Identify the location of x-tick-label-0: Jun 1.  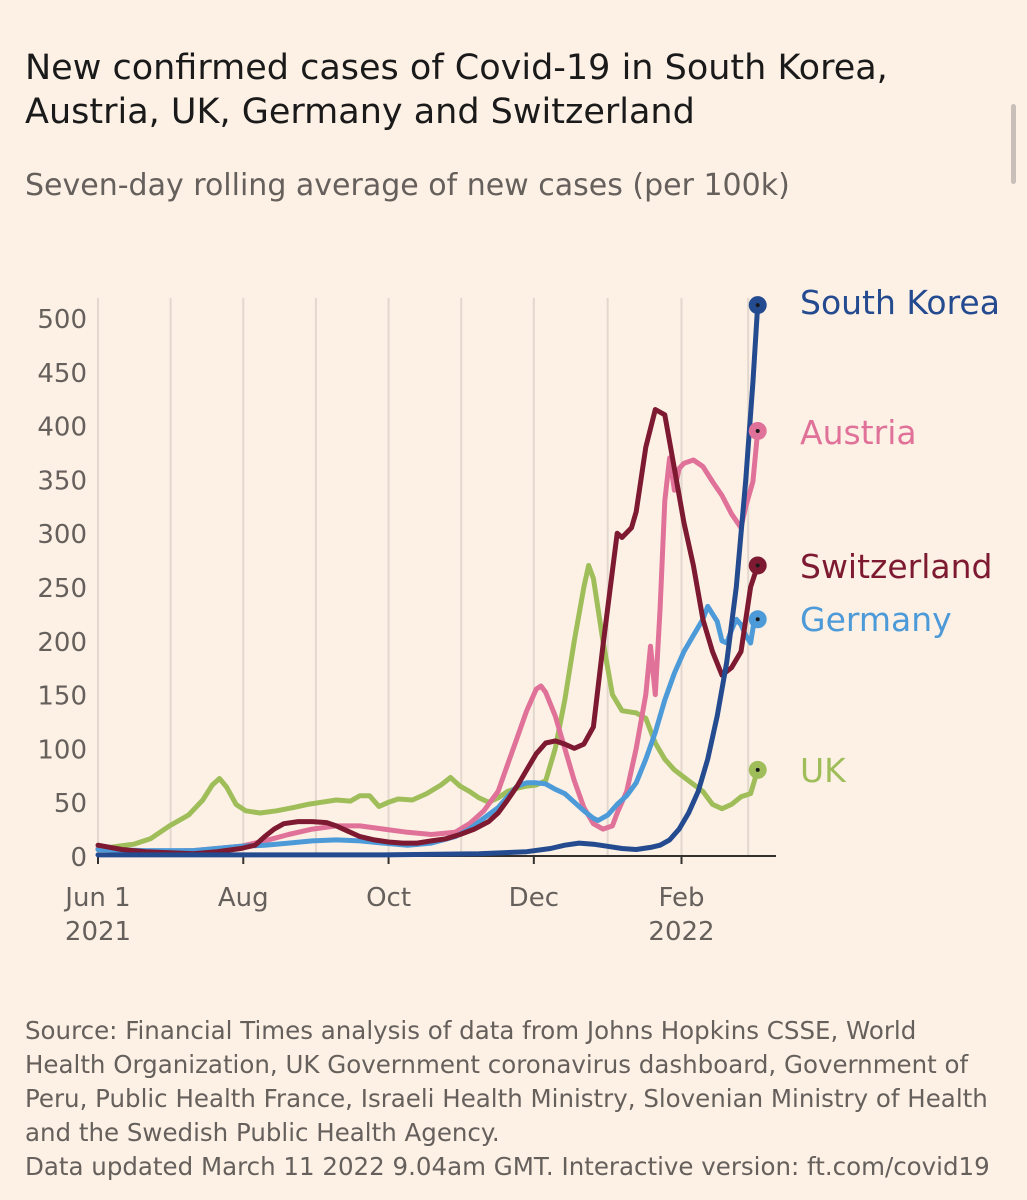
(96, 898).